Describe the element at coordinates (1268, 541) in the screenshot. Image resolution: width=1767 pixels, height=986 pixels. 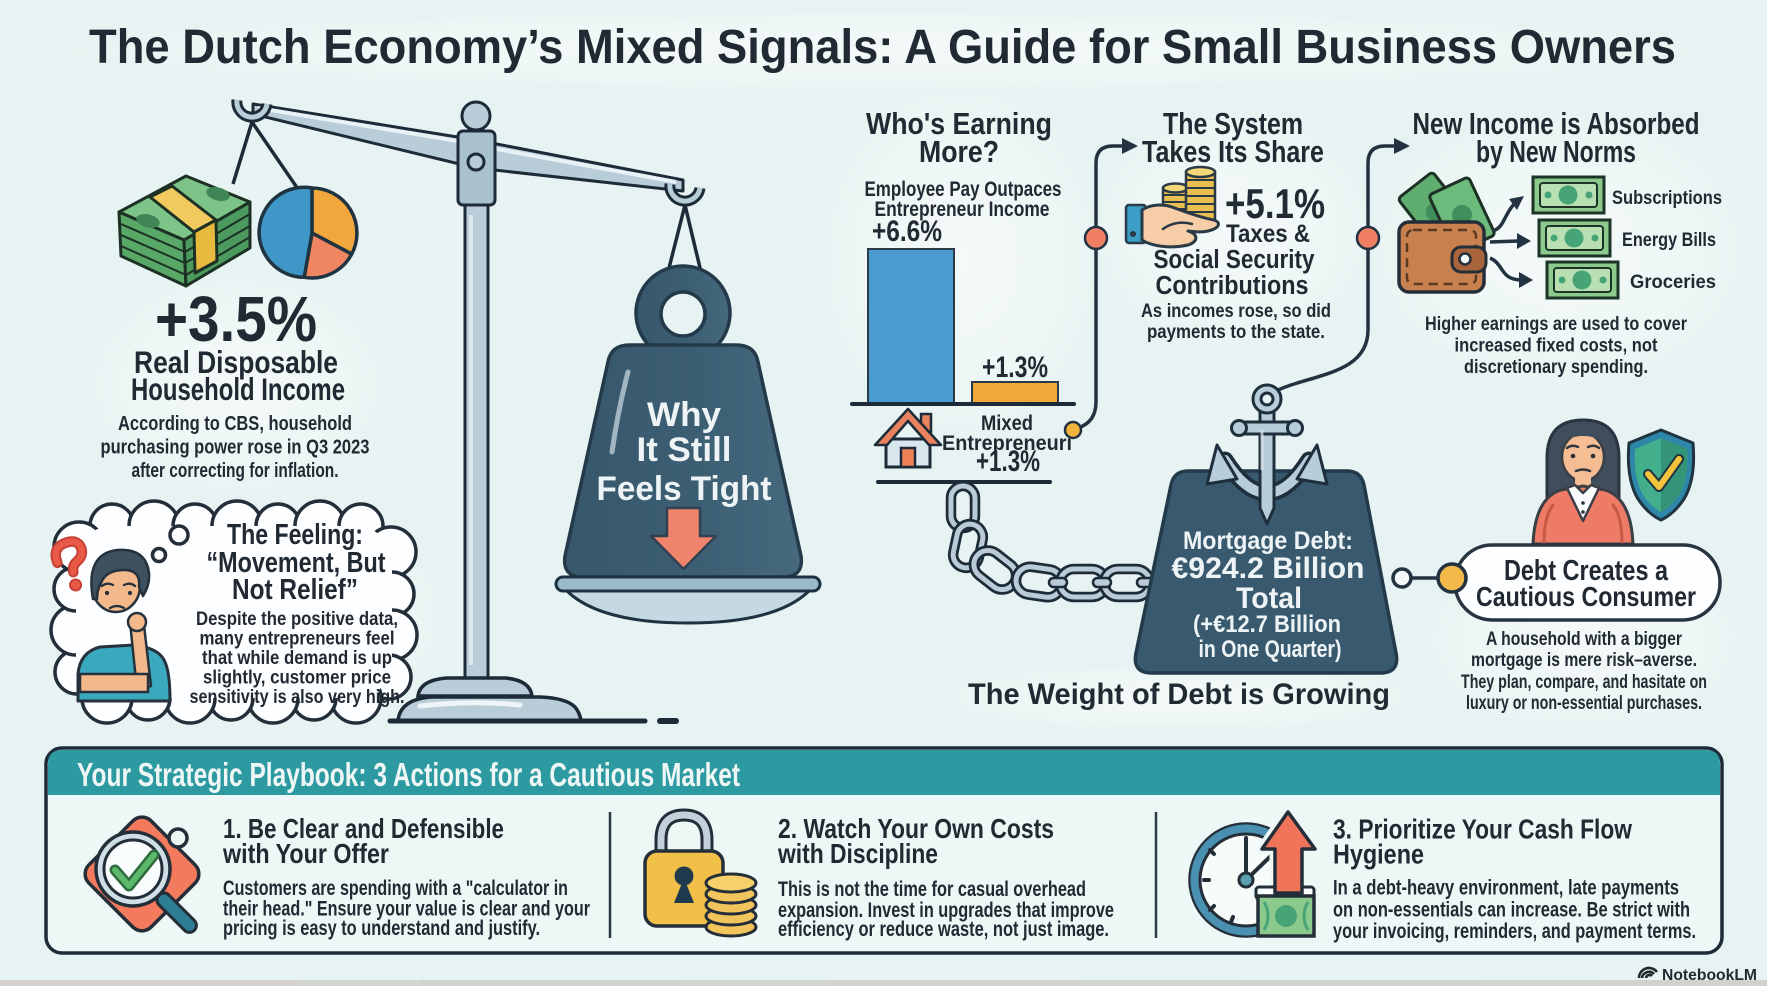
I see `svg-text: Mortgage Debt:` at that location.